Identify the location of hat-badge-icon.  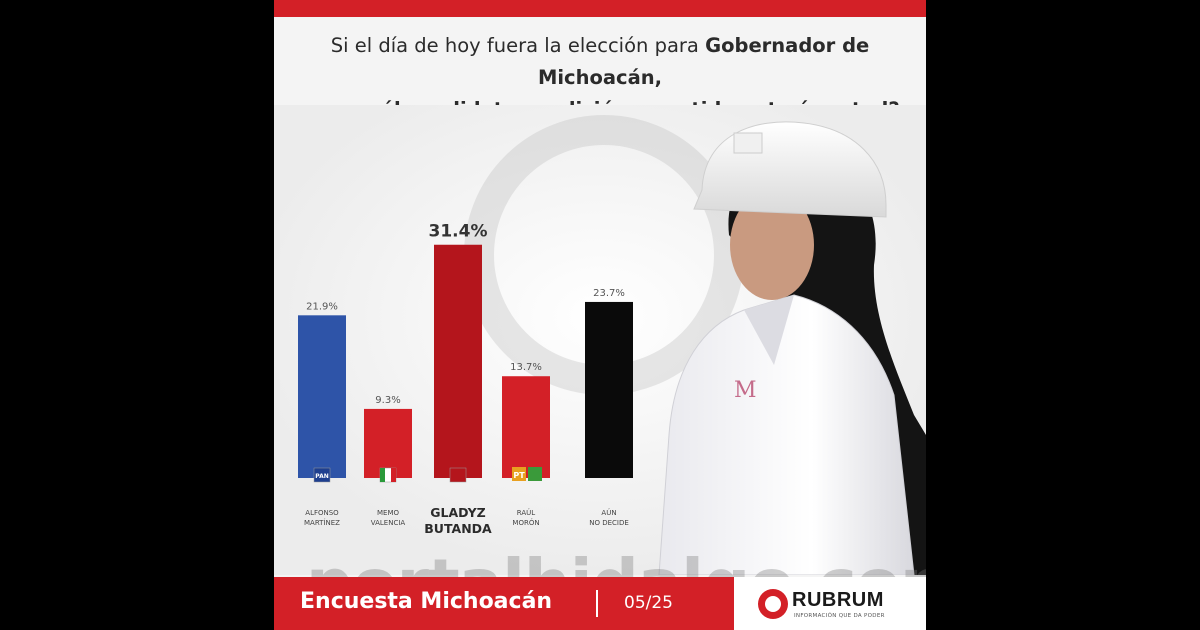
(748, 143).